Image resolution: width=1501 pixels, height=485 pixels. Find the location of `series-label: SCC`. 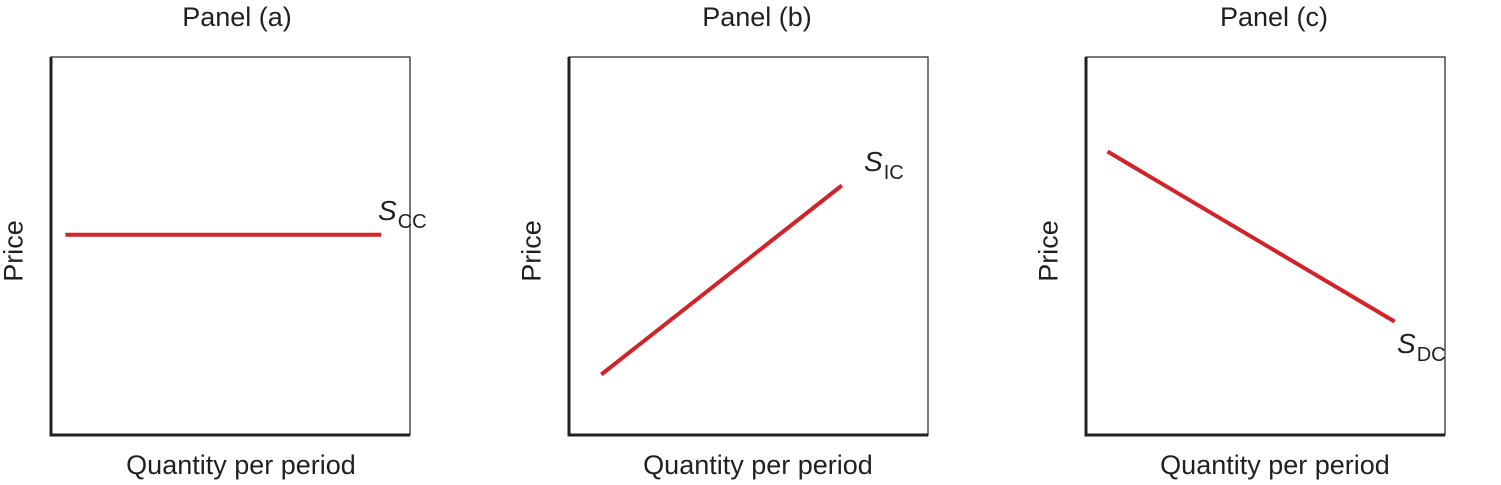

series-label: SCC is located at coordinates (402, 214).